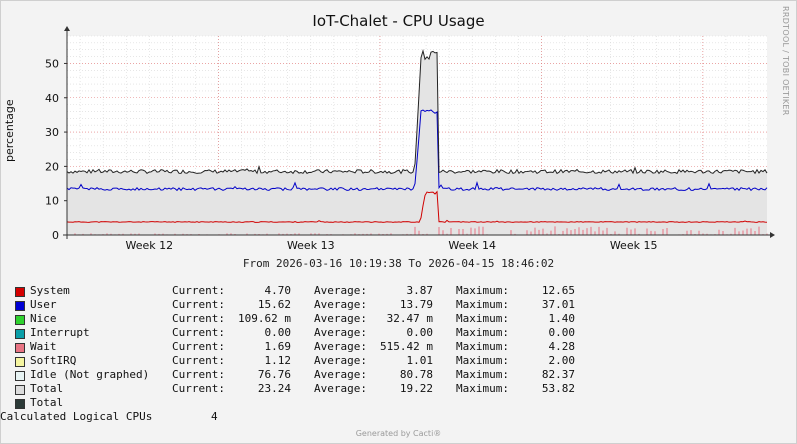 The width and height of the screenshot is (797, 444). Describe the element at coordinates (52, 98) in the screenshot. I see `y-tick-label: 40` at that location.